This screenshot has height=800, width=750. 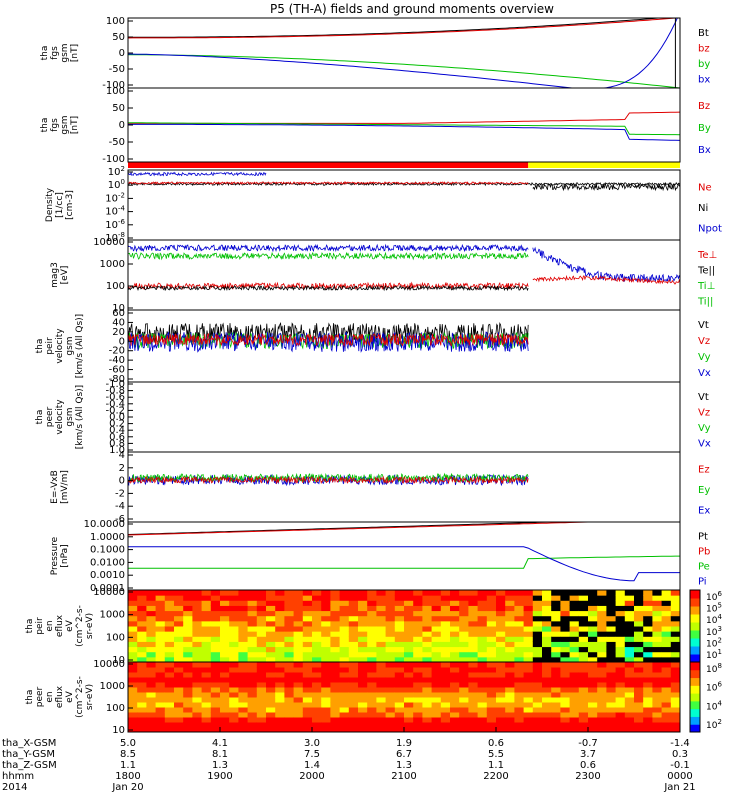 I want to click on y-tick-label: 0.1000, so click(x=107, y=550).